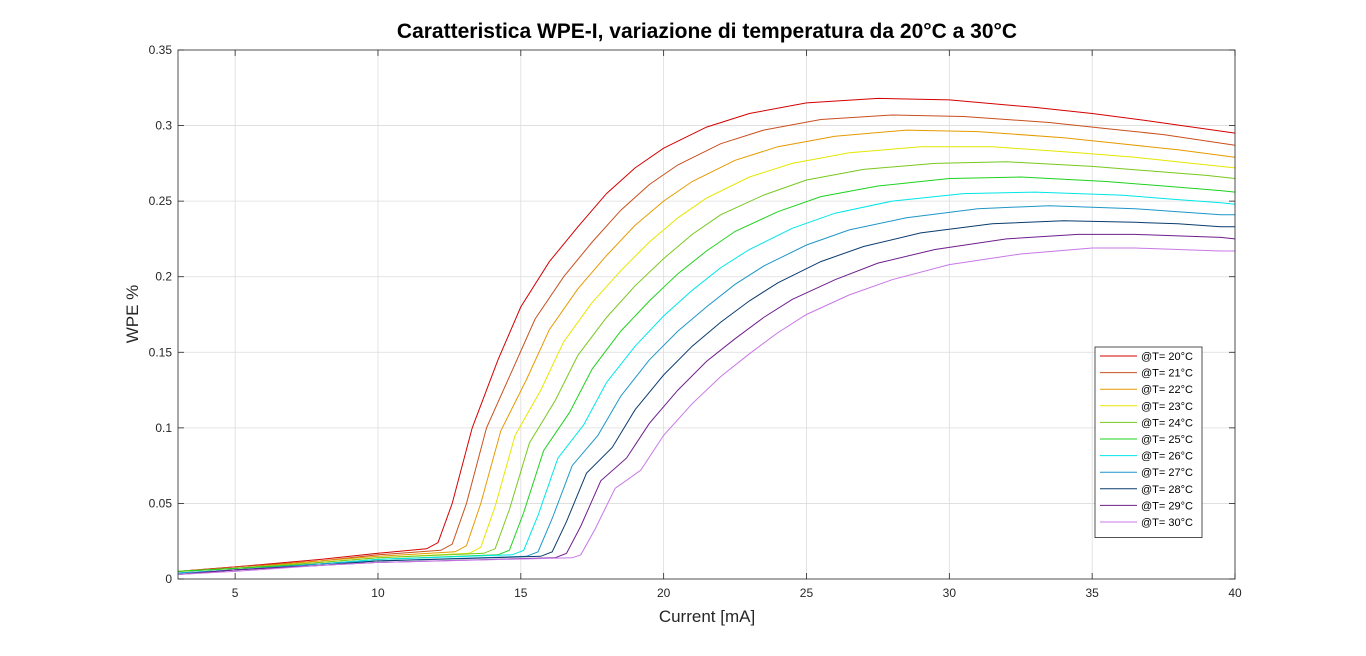 The width and height of the screenshot is (1366, 656). What do you see at coordinates (132, 314) in the screenshot?
I see `y-axis-label: WPE %` at bounding box center [132, 314].